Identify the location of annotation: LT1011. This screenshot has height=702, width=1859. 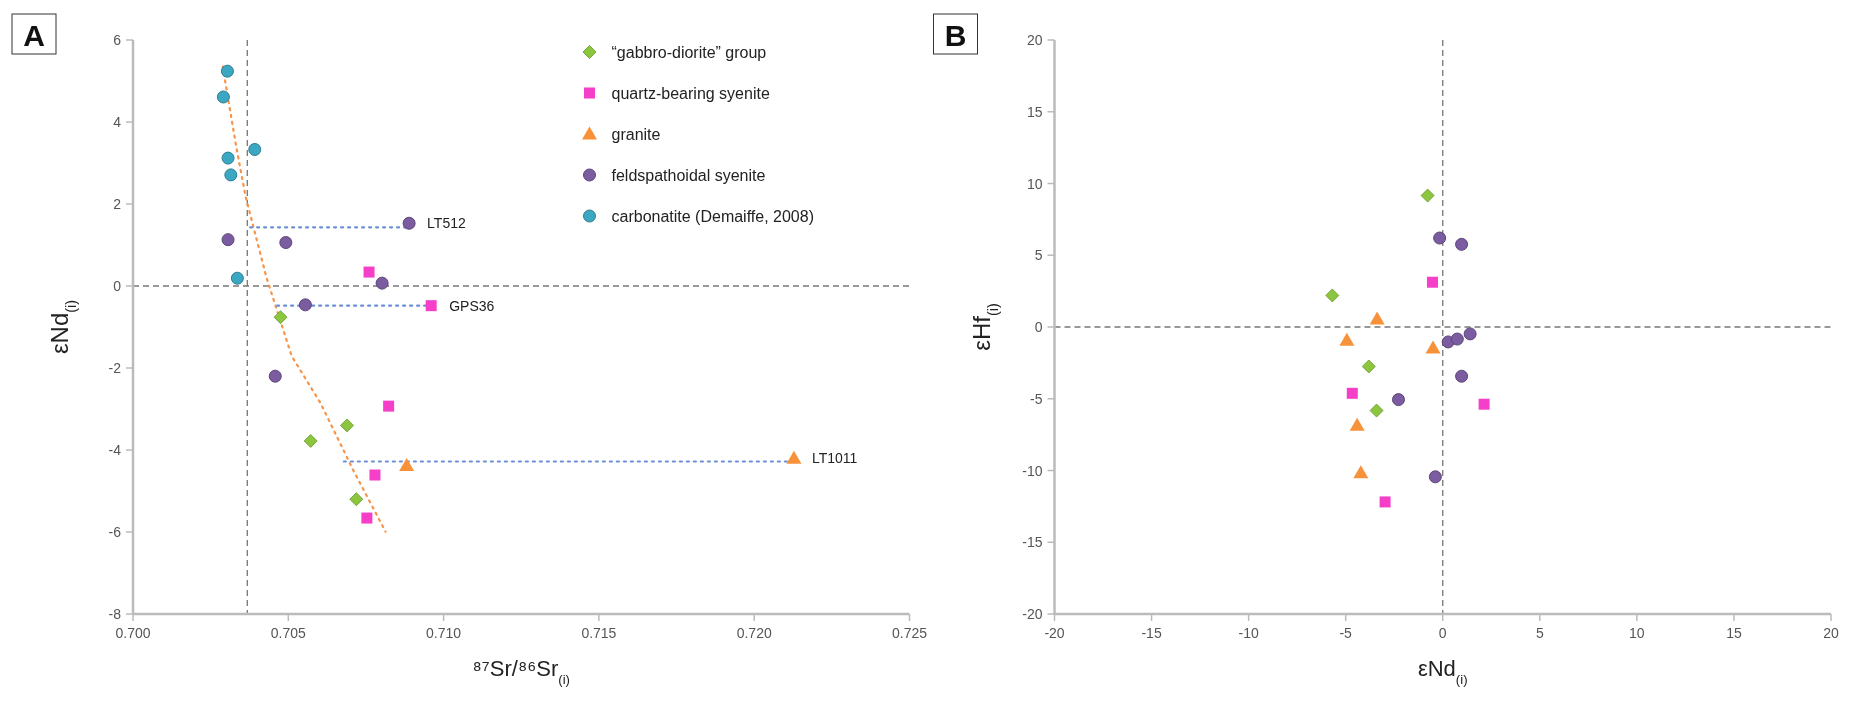
(834, 458).